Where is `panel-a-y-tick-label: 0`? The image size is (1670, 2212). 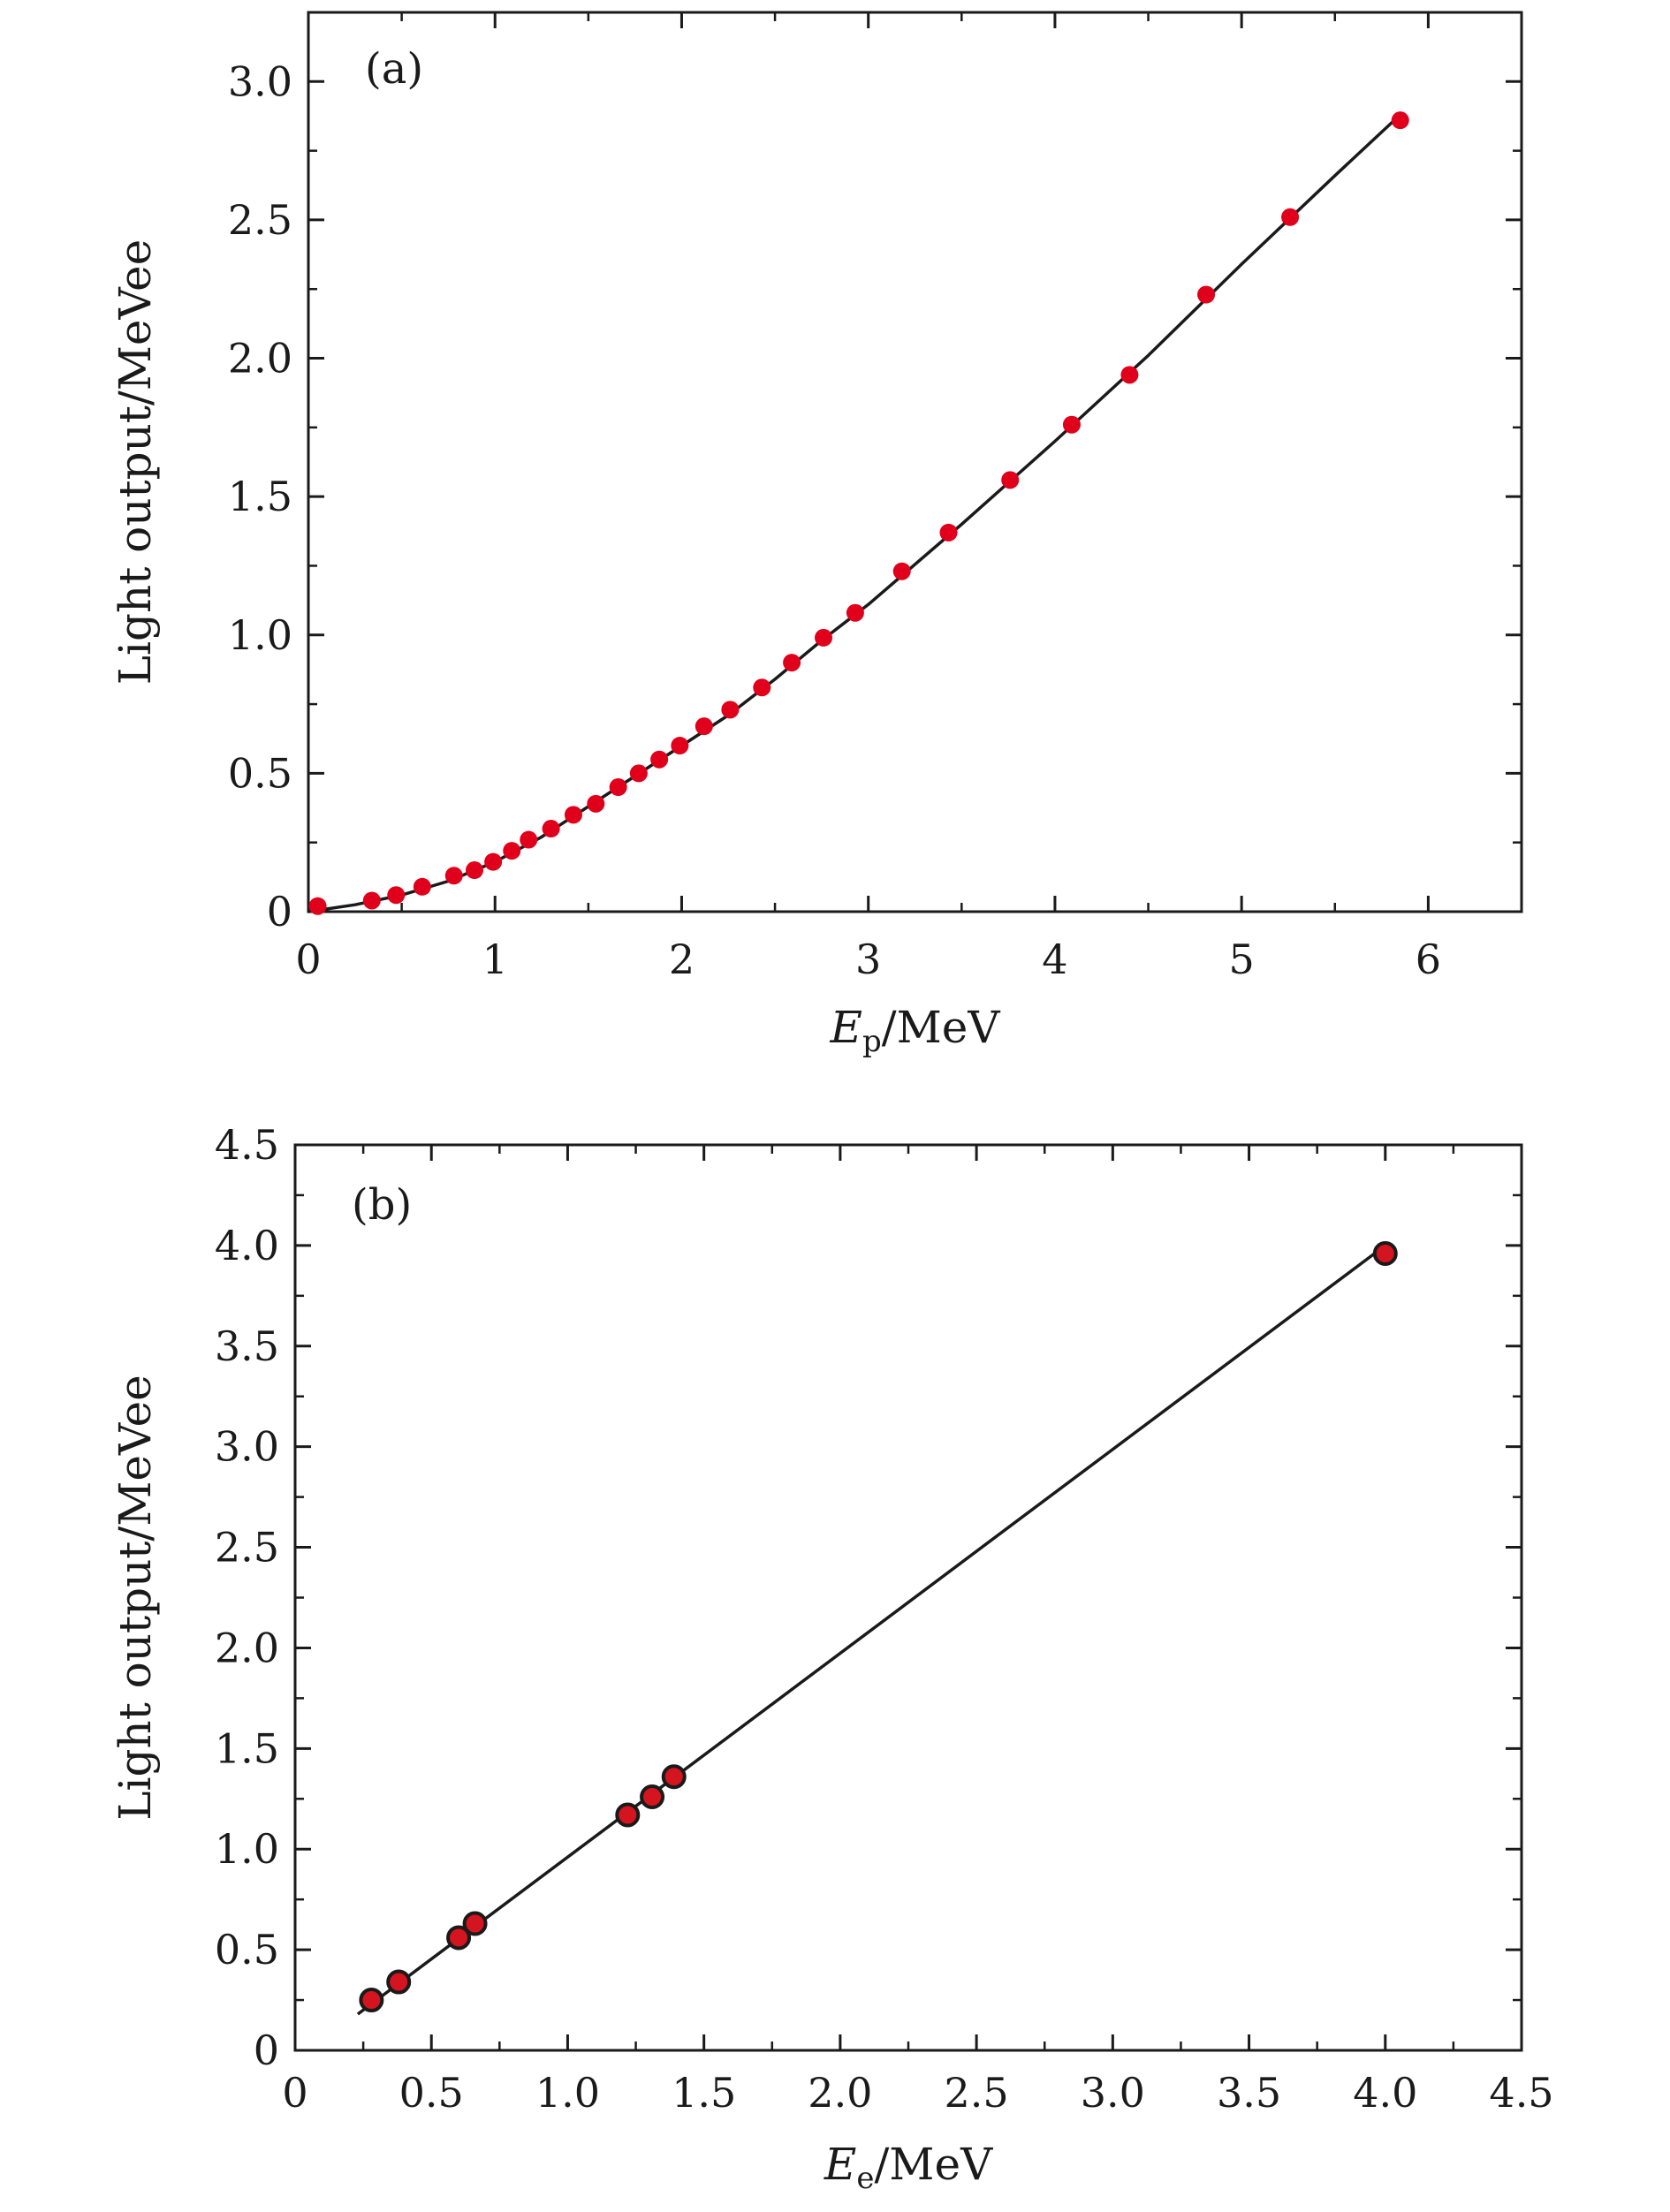
panel-a-y-tick-label: 0 is located at coordinates (279, 912).